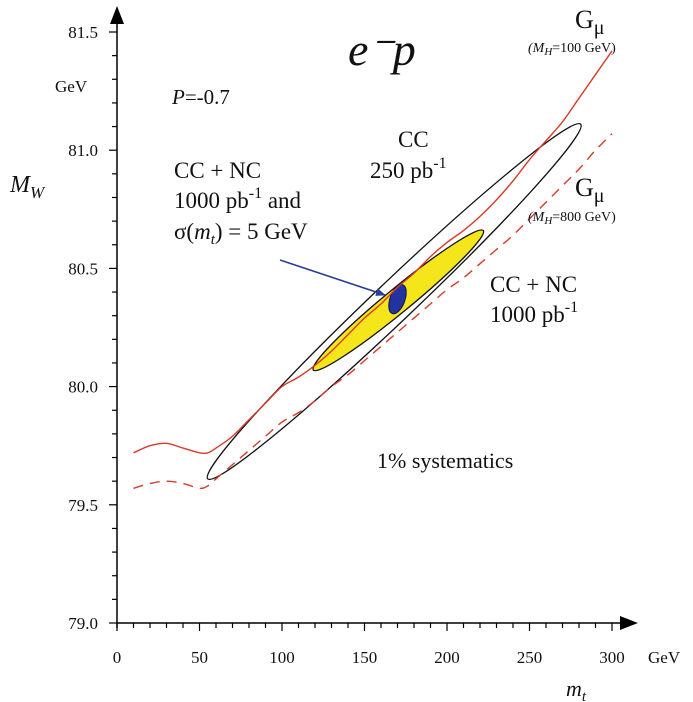 This screenshot has width=693, height=702. Describe the element at coordinates (365, 657) in the screenshot. I see `x-tick-label: 150` at that location.